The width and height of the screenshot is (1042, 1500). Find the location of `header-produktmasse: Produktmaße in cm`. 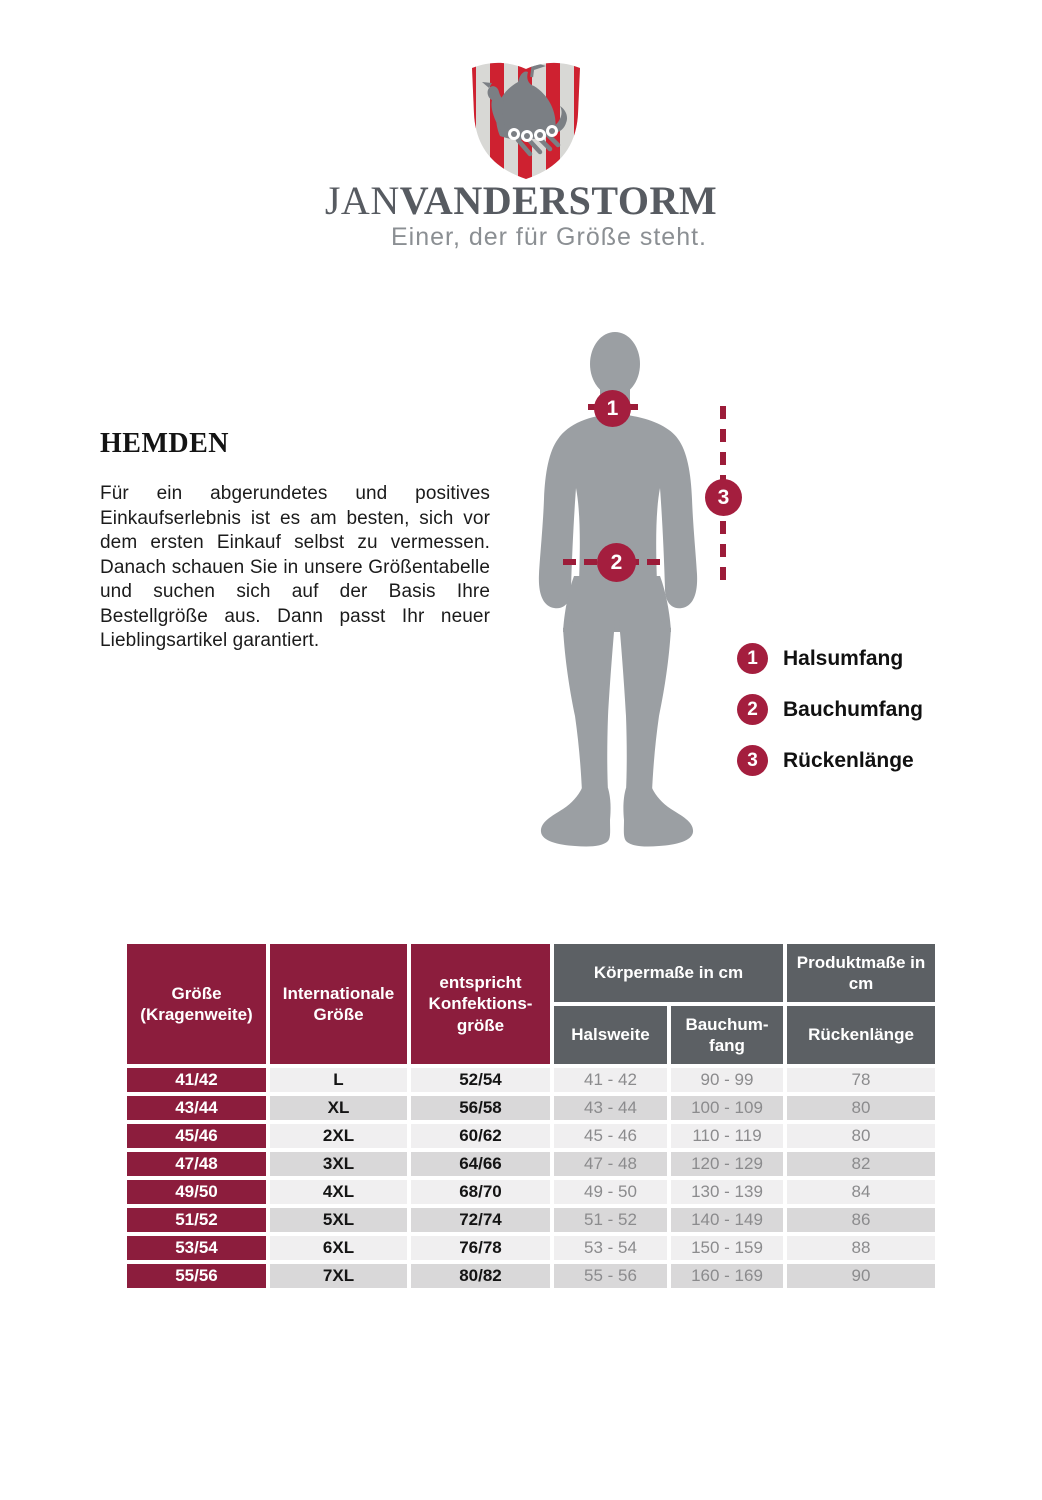

header-produktmasse: Produktmaße in cm is located at coordinates (861, 973).